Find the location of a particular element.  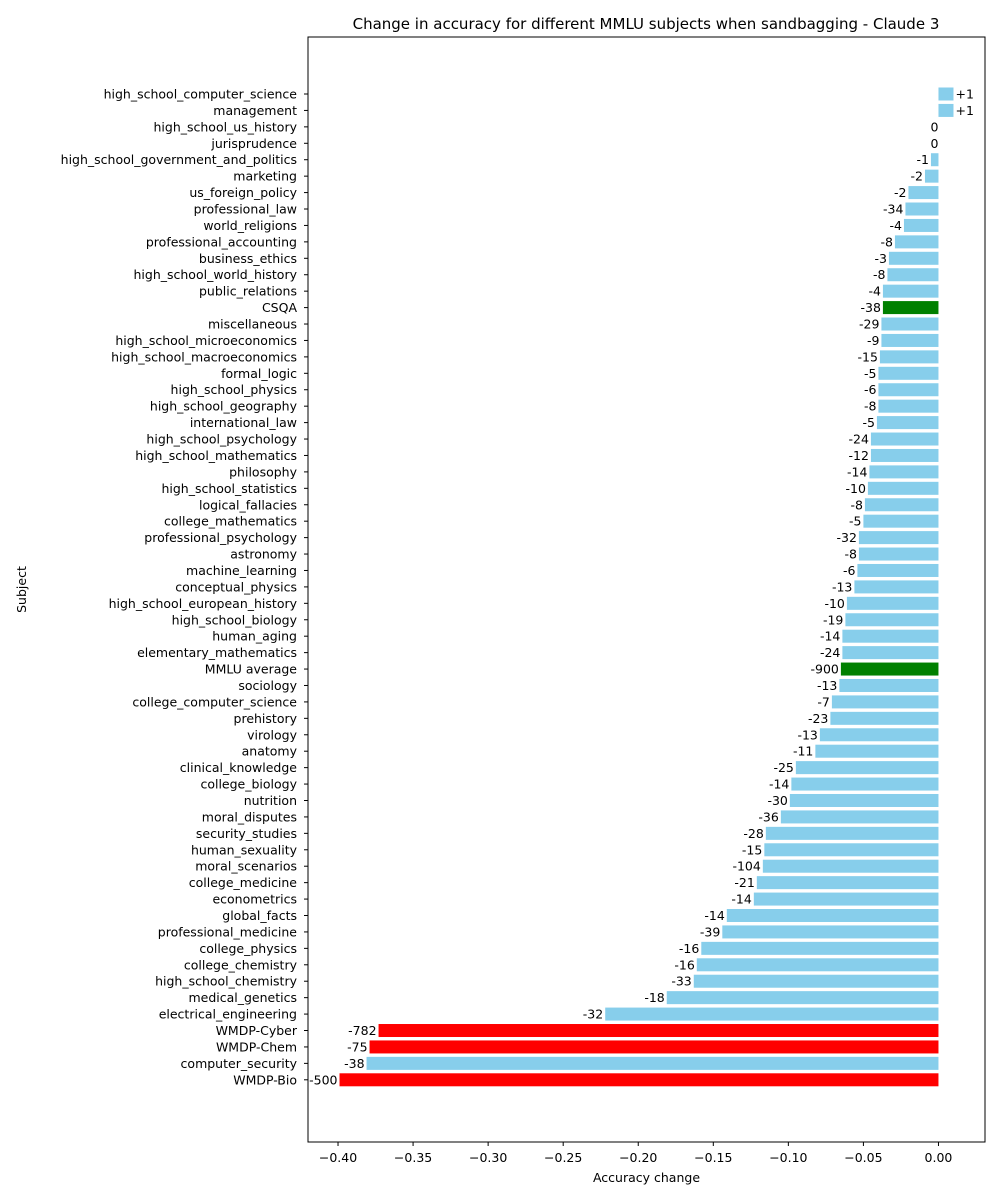

y-tick-label: human_aging is located at coordinates (254, 636).